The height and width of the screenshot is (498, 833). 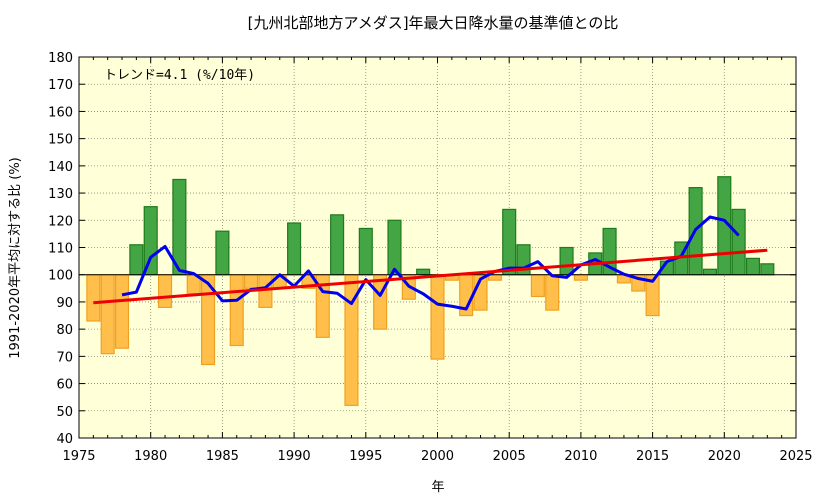 What do you see at coordinates (437, 456) in the screenshot?
I see `x-tick-label: 2000` at bounding box center [437, 456].